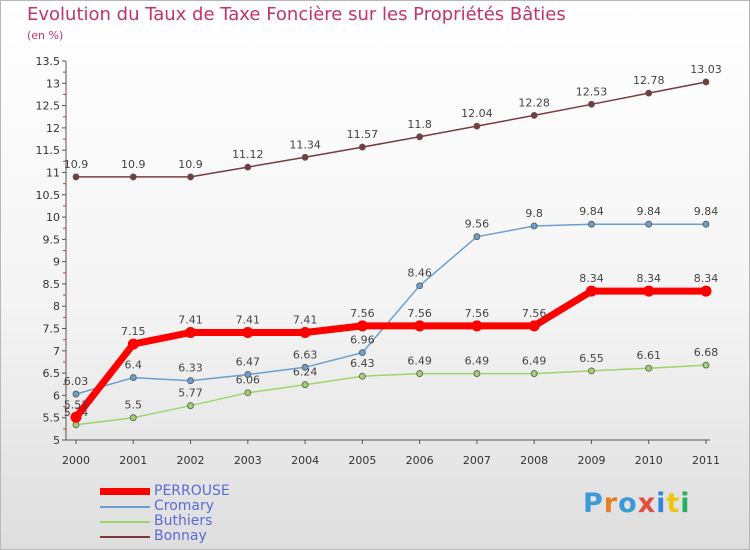 Image resolution: width=750 pixels, height=550 pixels. What do you see at coordinates (637, 503) in the screenshot?
I see `proxiti-logo: Proxiti` at bounding box center [637, 503].